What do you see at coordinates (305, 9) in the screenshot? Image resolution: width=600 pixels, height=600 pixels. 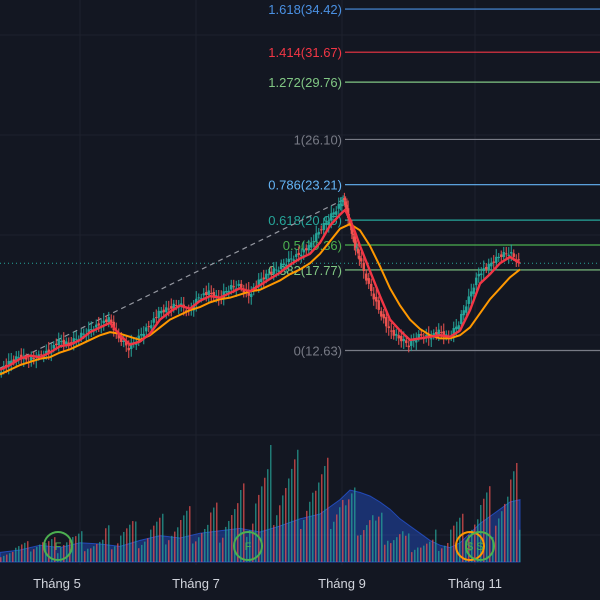 I see `fib-label-1.618: 1.618(34.42)` at bounding box center [305, 9].